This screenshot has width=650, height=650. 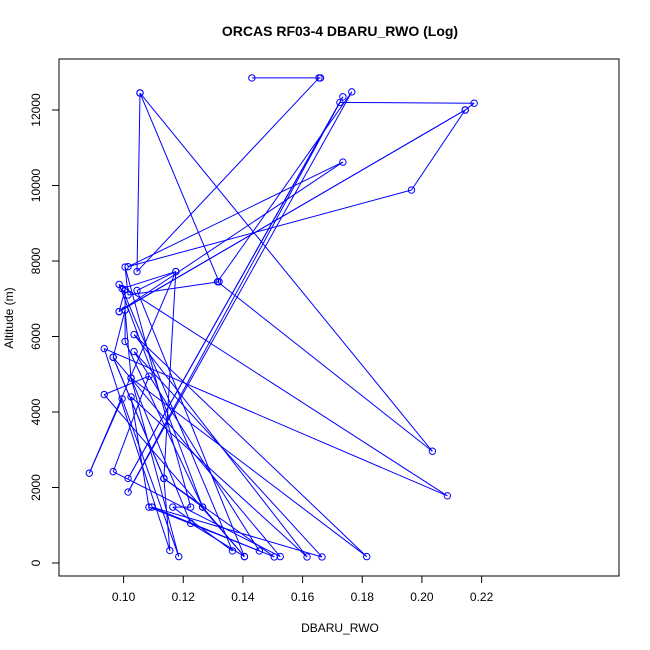 What do you see at coordinates (36, 562) in the screenshot?
I see `y-tick-label: 0` at bounding box center [36, 562].